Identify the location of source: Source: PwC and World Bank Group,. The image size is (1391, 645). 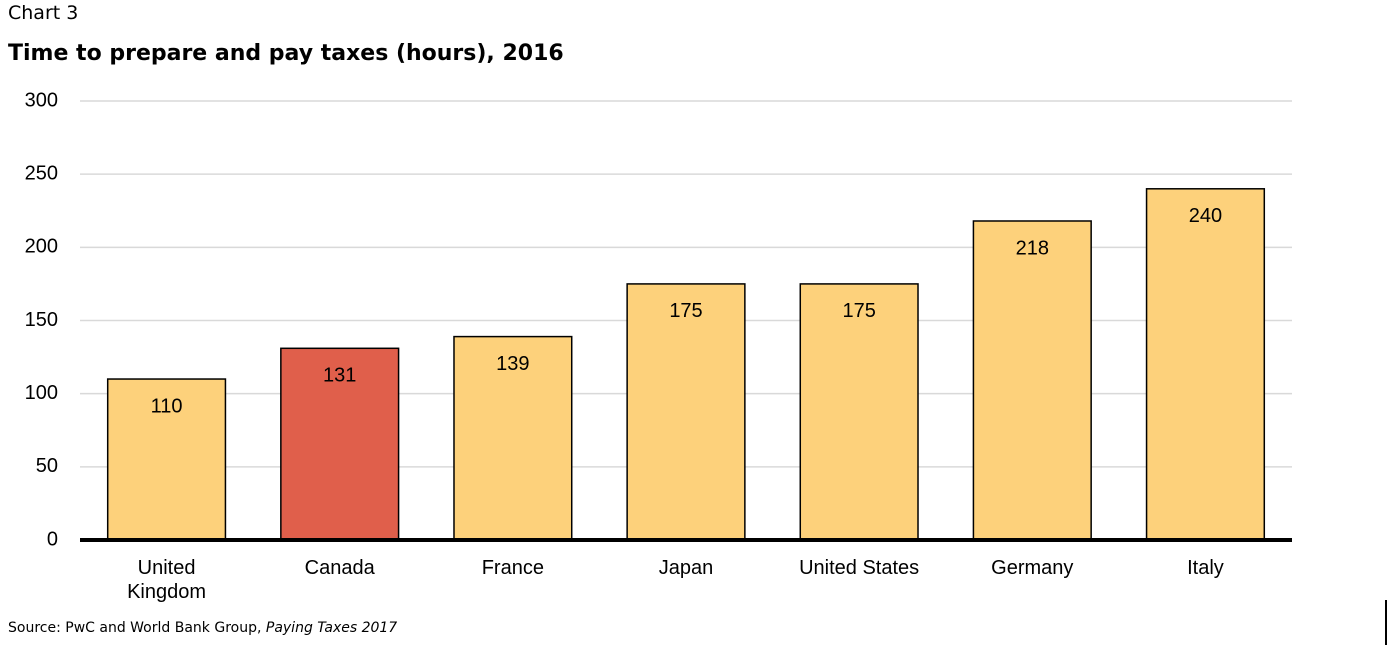
(135, 628).